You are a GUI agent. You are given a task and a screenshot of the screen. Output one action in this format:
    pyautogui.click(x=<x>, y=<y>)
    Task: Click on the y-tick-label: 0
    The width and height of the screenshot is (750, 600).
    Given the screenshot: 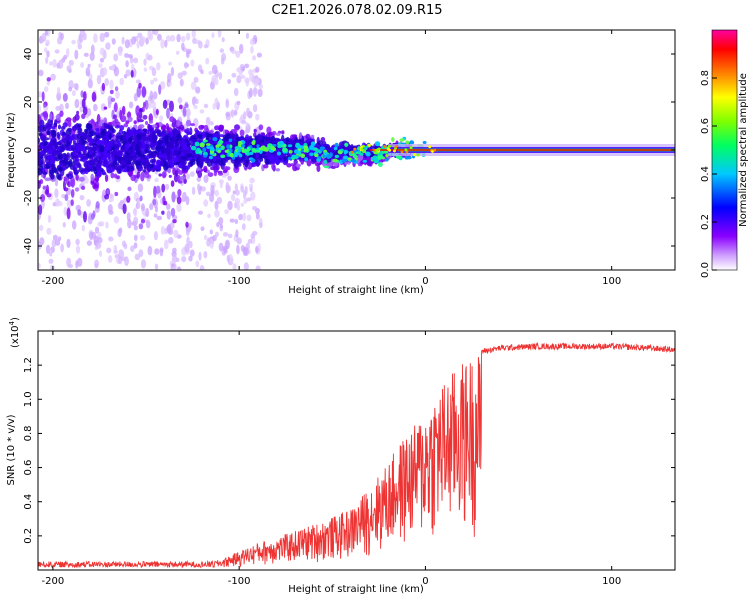 What is the action you would take?
    pyautogui.click(x=28, y=150)
    